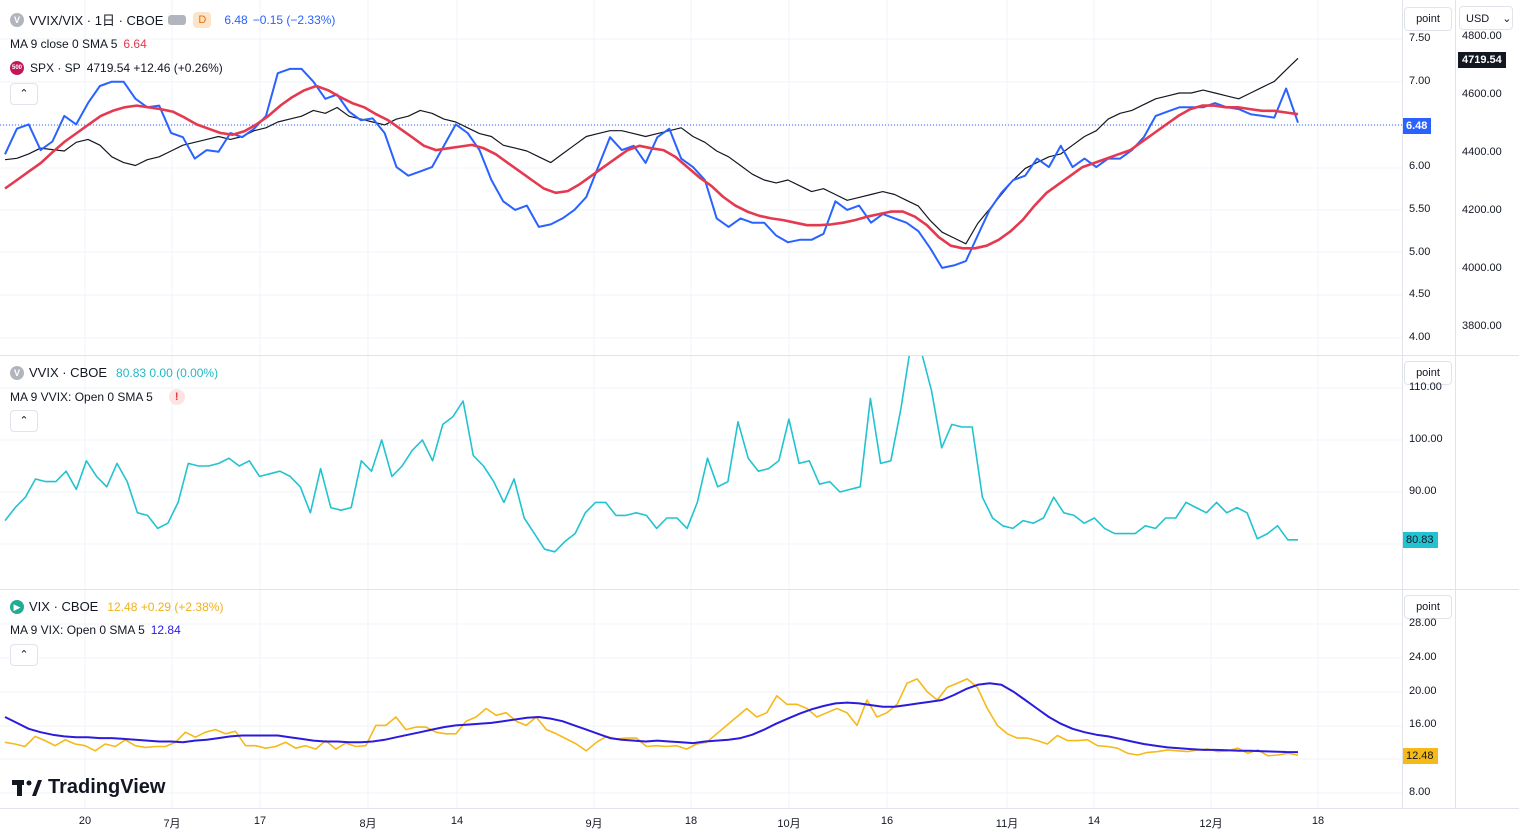 The width and height of the screenshot is (1519, 840). What do you see at coordinates (1482, 60) in the screenshot?
I see `spx-last-price-tag: 4719.54` at bounding box center [1482, 60].